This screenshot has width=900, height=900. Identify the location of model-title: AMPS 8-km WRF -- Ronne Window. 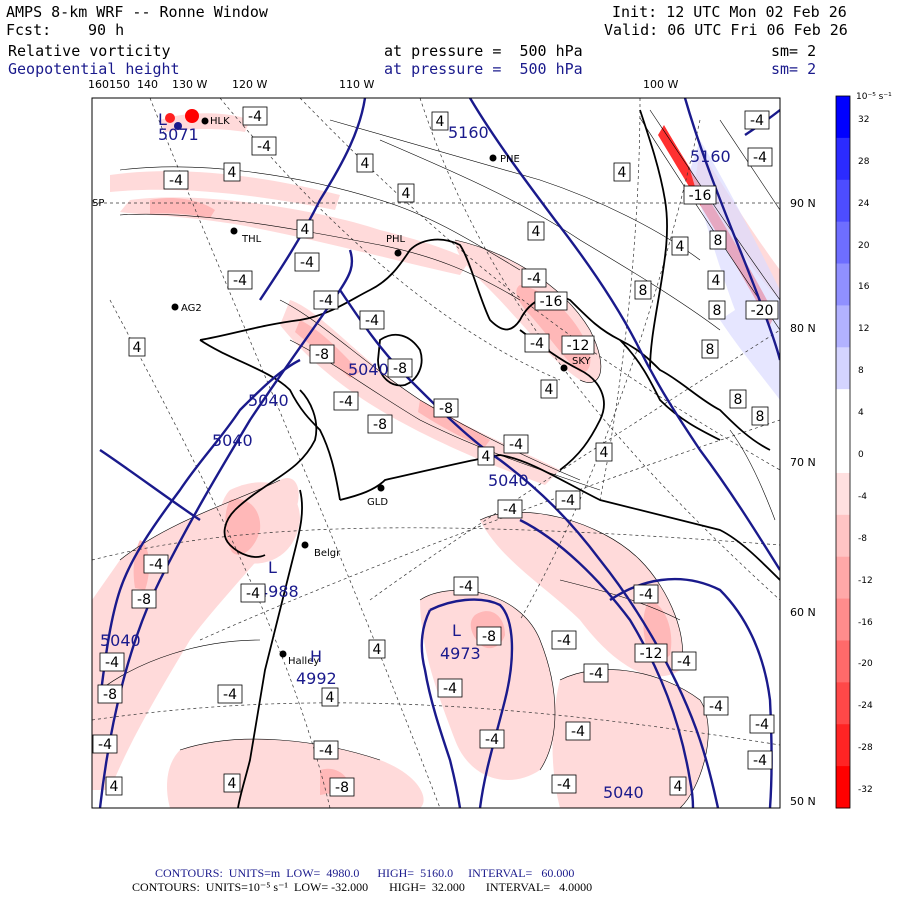
(137, 12).